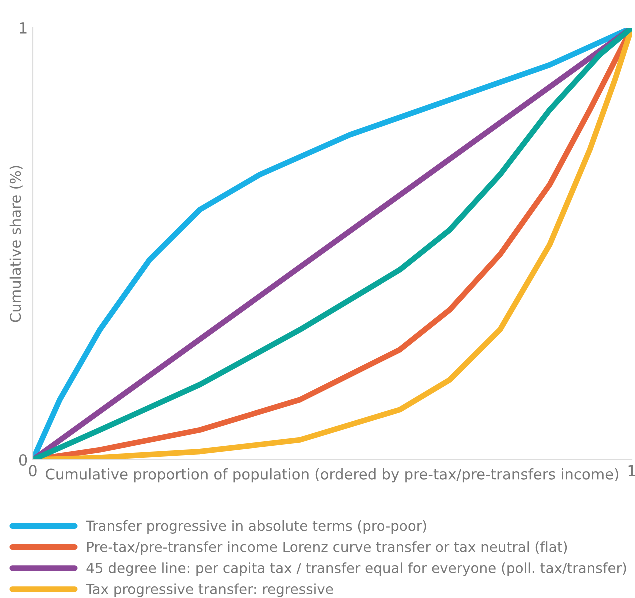  Describe the element at coordinates (256, 527) in the screenshot. I see `legend-label: Transfer progressive in absolute terms (pro-poor)` at that location.